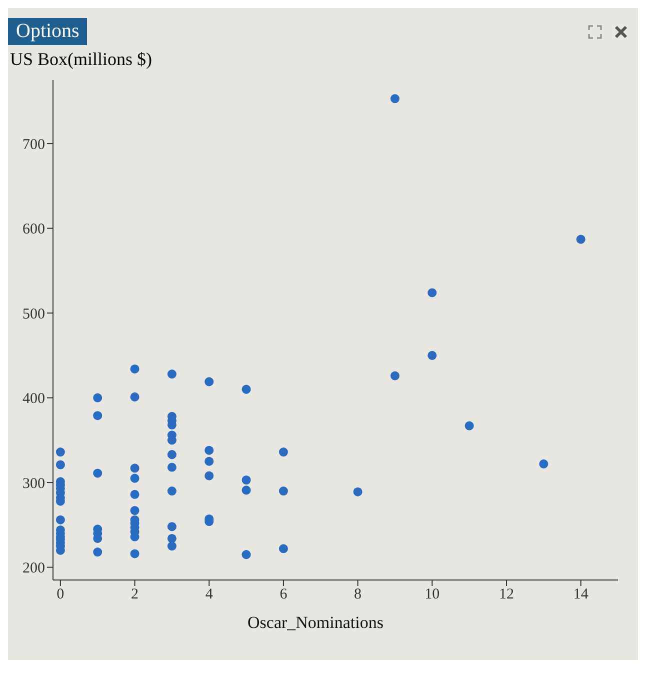 The image size is (651, 700). Describe the element at coordinates (33, 484) in the screenshot. I see `y-tick-label: 300` at that location.